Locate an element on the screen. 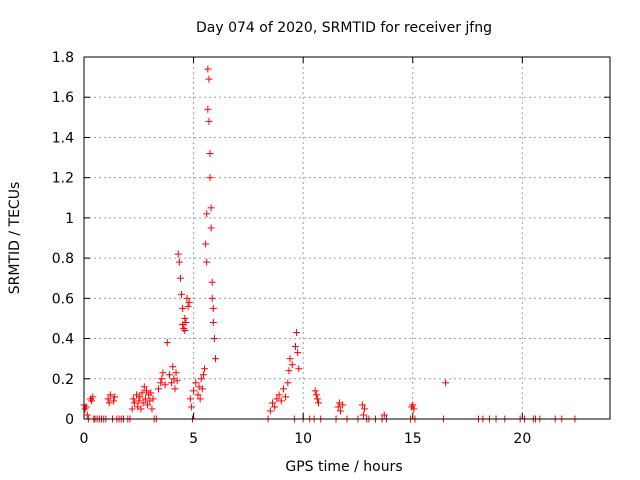 Image resolution: width=640 pixels, height=480 pixels. x-axis-title: GPS time / hours is located at coordinates (343, 467).